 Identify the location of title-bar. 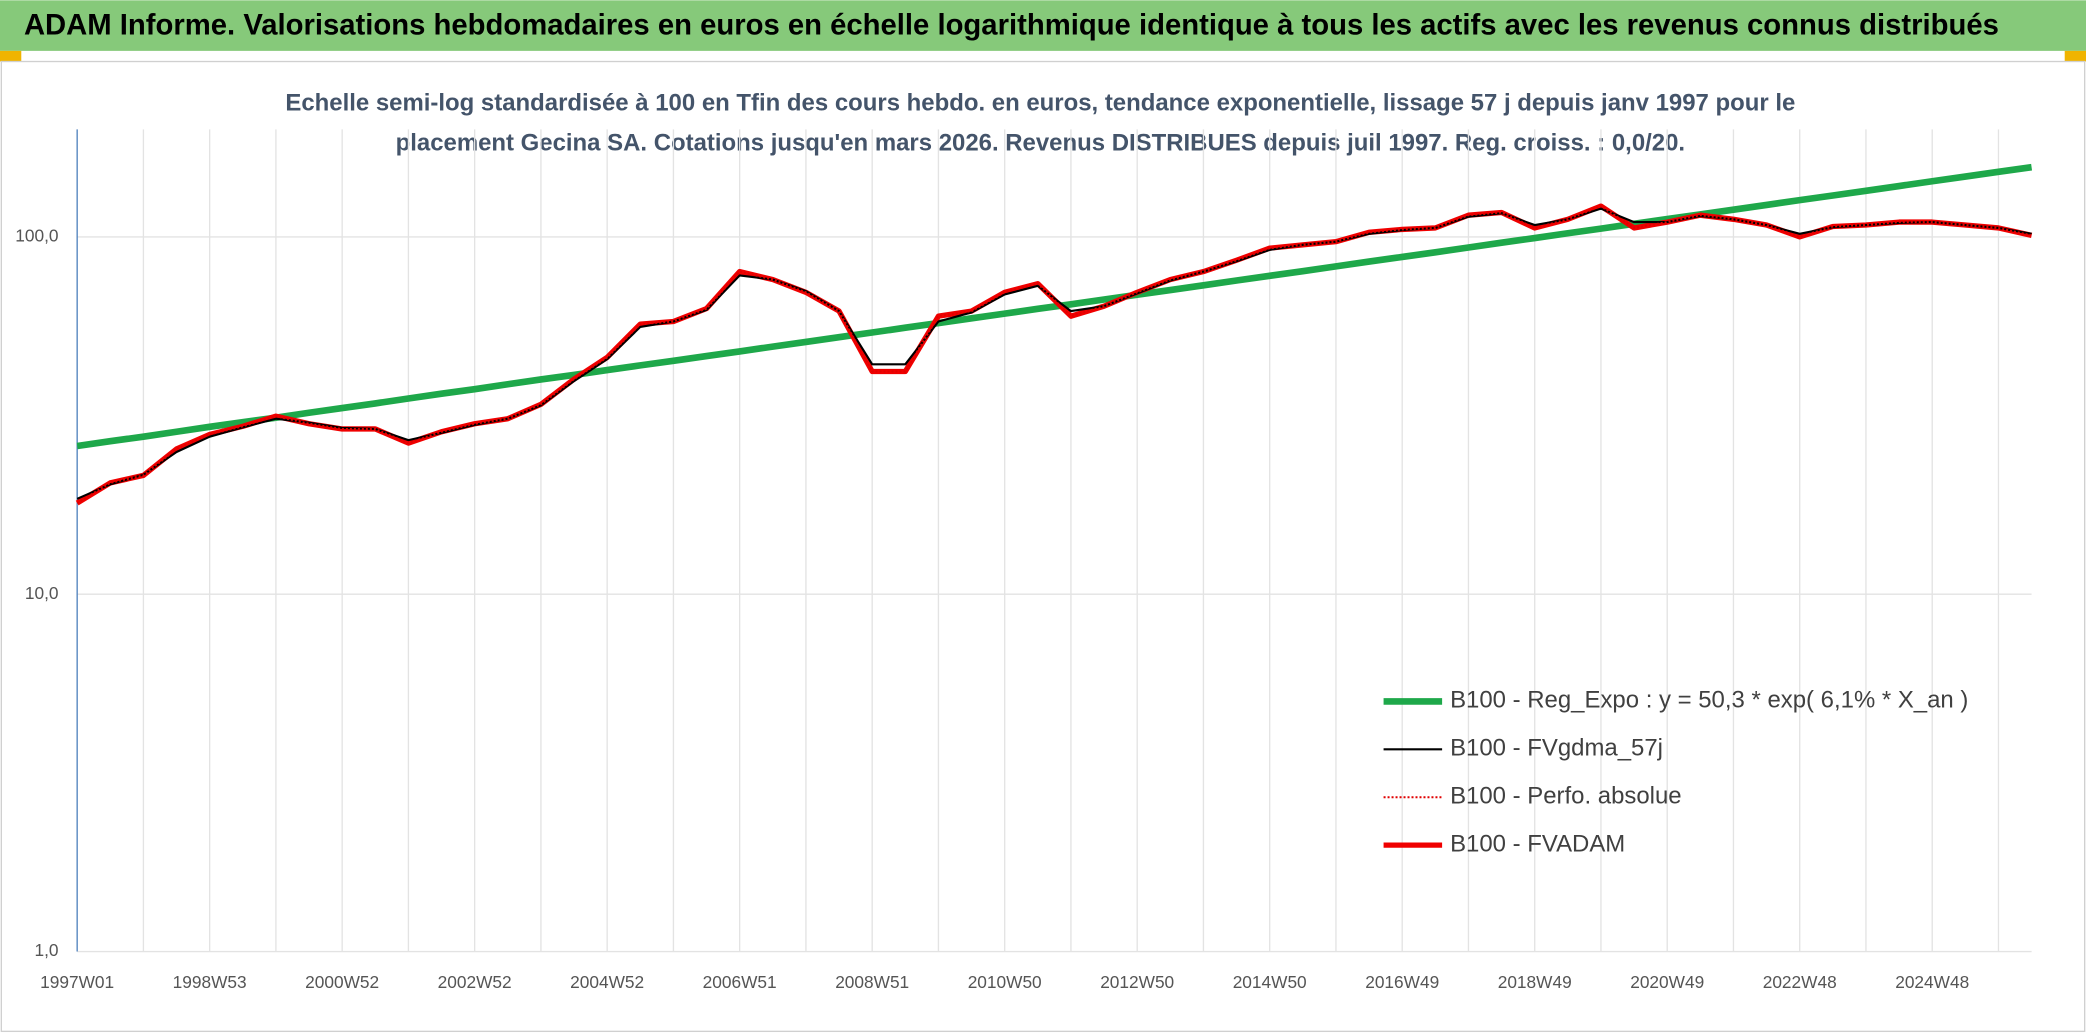
(1043, 25).